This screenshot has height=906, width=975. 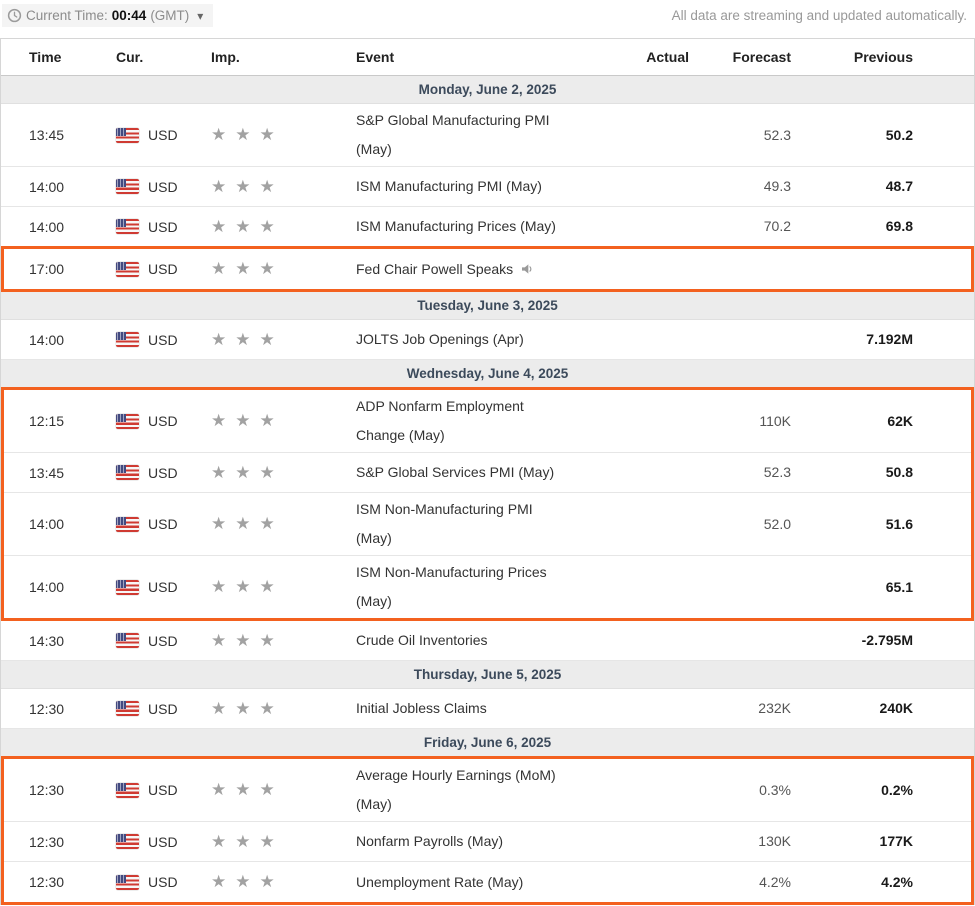 What do you see at coordinates (456, 789) in the screenshot?
I see `event-name: Average Hourly Earnings (MoM) (May)` at bounding box center [456, 789].